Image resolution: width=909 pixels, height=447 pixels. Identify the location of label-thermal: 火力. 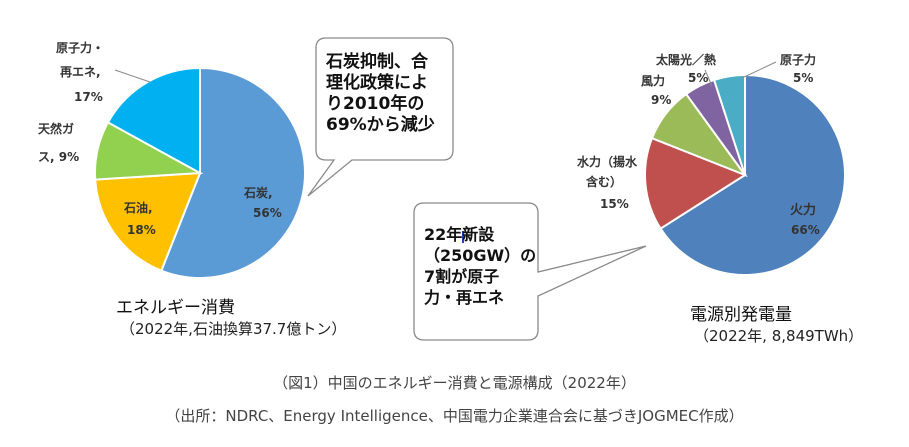
(803, 210).